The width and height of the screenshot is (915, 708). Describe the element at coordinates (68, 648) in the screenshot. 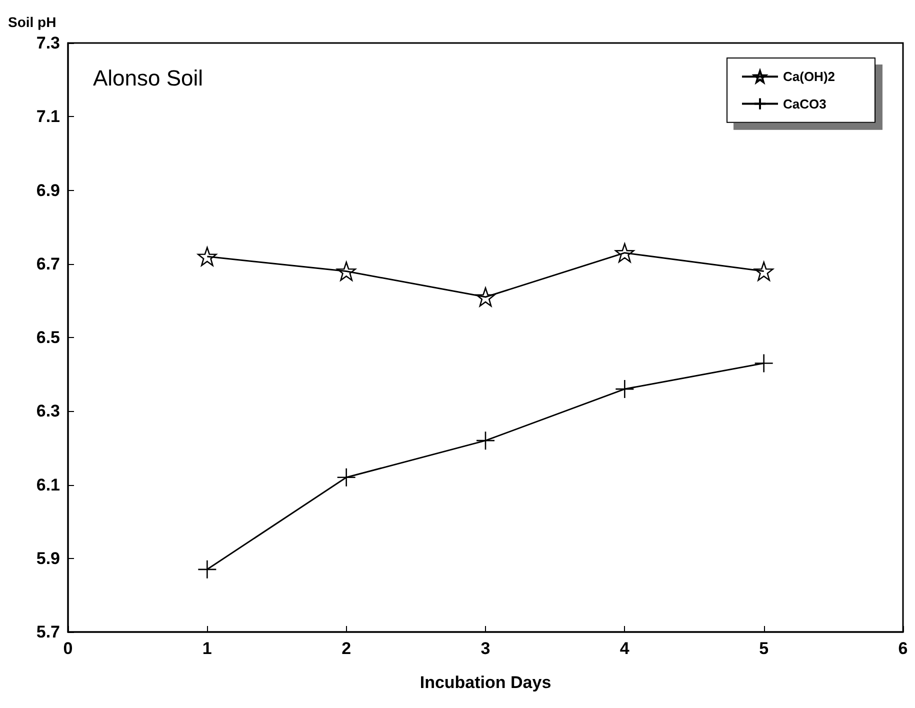

I see `x-tick-label: 0` at that location.